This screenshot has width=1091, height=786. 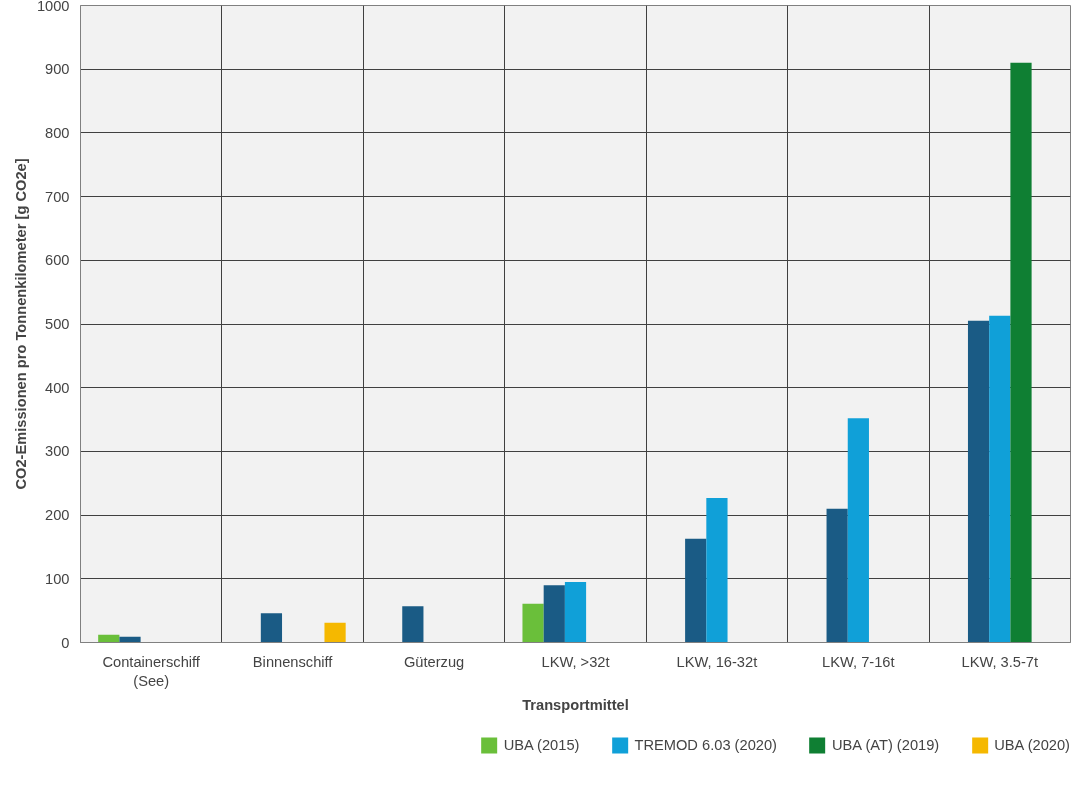 I want to click on x-tick-label: Güterzug, so click(x=434, y=661).